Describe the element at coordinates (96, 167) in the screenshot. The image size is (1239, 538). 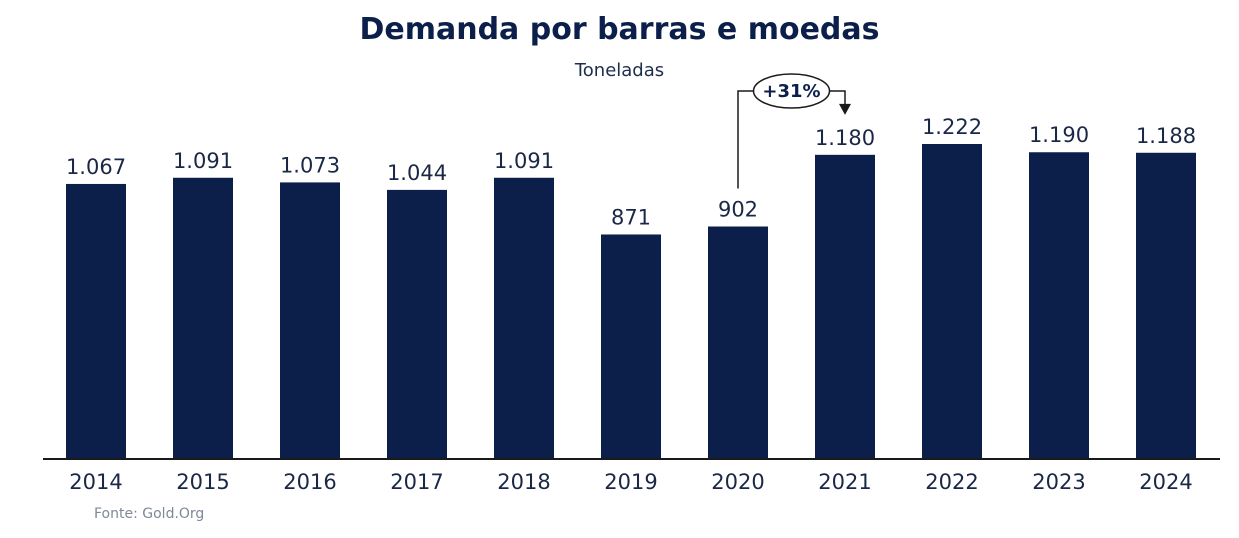
I see `value-label-2014: 1.067` at that location.